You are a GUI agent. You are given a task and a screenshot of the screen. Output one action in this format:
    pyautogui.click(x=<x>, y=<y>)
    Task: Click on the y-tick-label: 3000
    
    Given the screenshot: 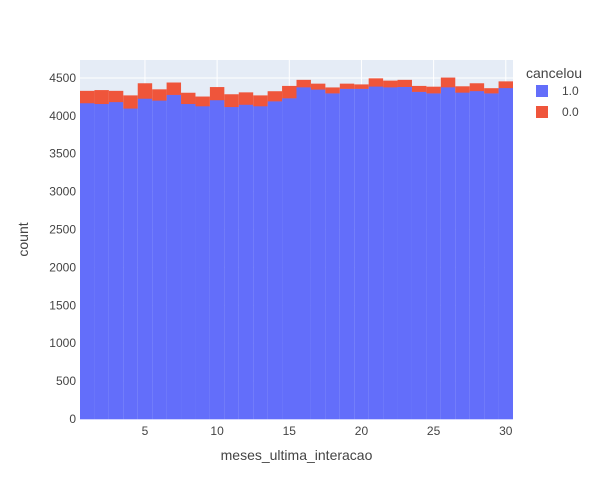 What is the action you would take?
    pyautogui.click(x=62, y=192)
    